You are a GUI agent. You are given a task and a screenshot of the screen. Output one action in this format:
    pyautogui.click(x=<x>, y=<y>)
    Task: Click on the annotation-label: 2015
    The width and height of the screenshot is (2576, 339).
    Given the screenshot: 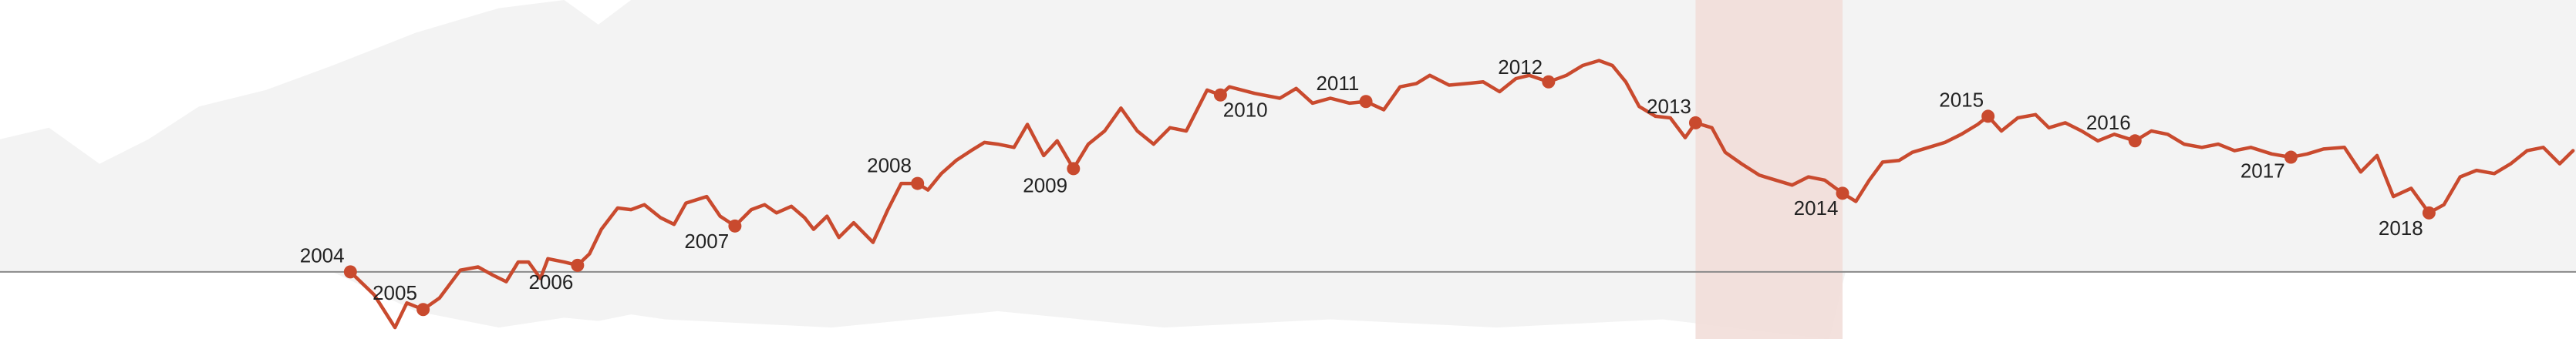 What is the action you would take?
    pyautogui.click(x=1961, y=100)
    